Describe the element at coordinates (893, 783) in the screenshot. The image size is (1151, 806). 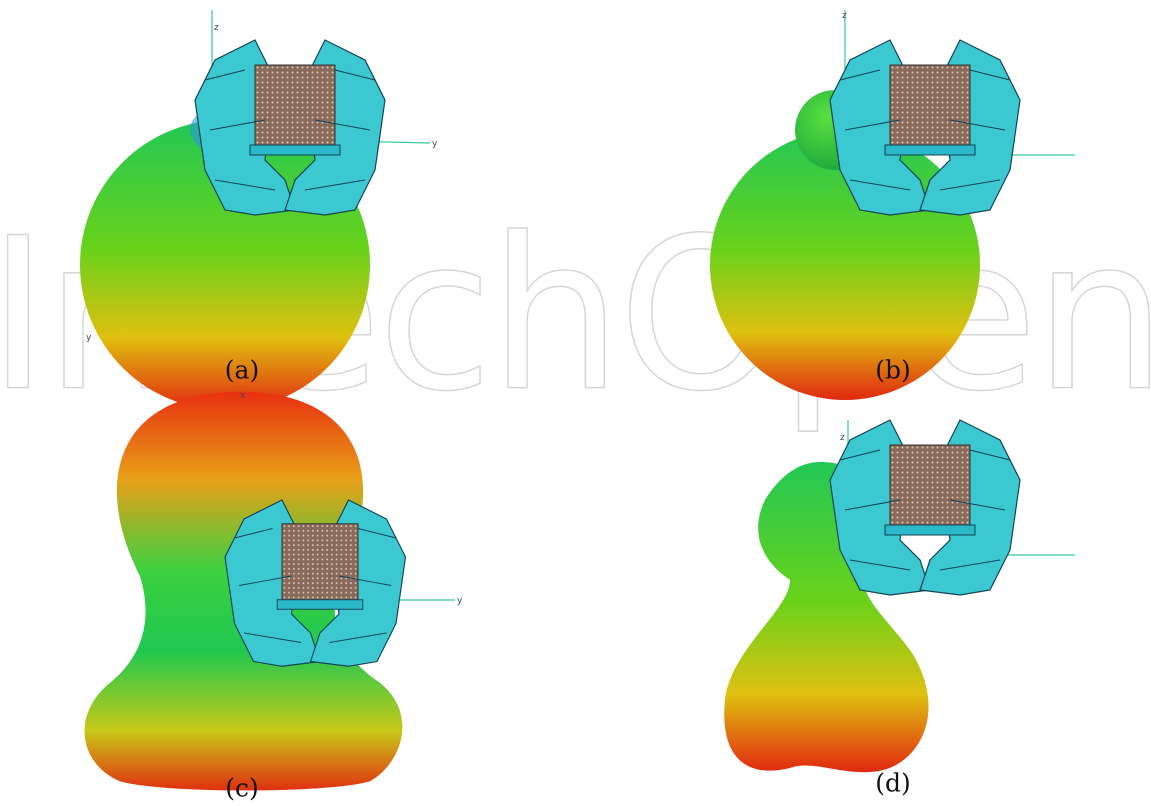
I see `panel-label: (d)` at that location.